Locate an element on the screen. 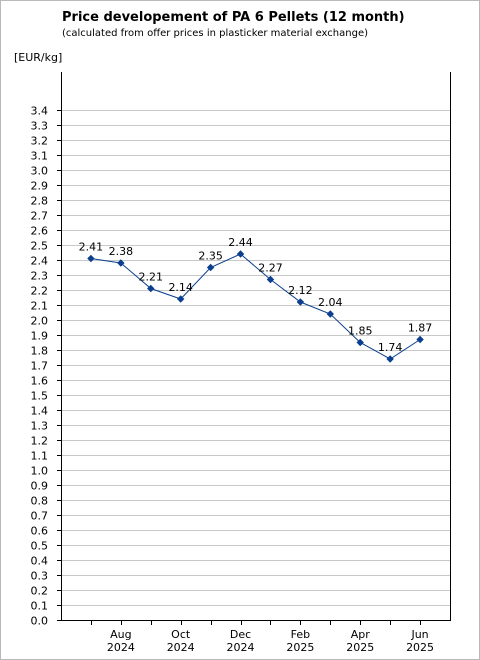 The image size is (480, 660). data-label: 2.14 is located at coordinates (180, 287).